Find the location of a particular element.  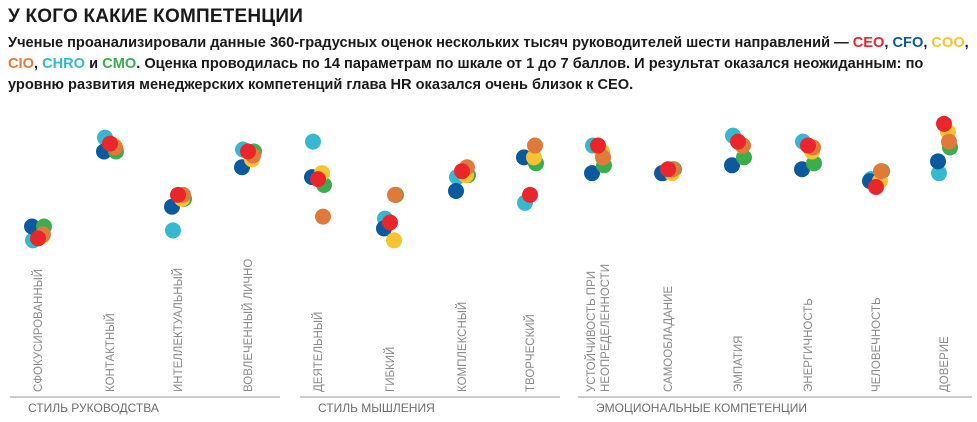

category-label: ЧЕЛОВЕЧНОСТЬ is located at coordinates (877, 344).